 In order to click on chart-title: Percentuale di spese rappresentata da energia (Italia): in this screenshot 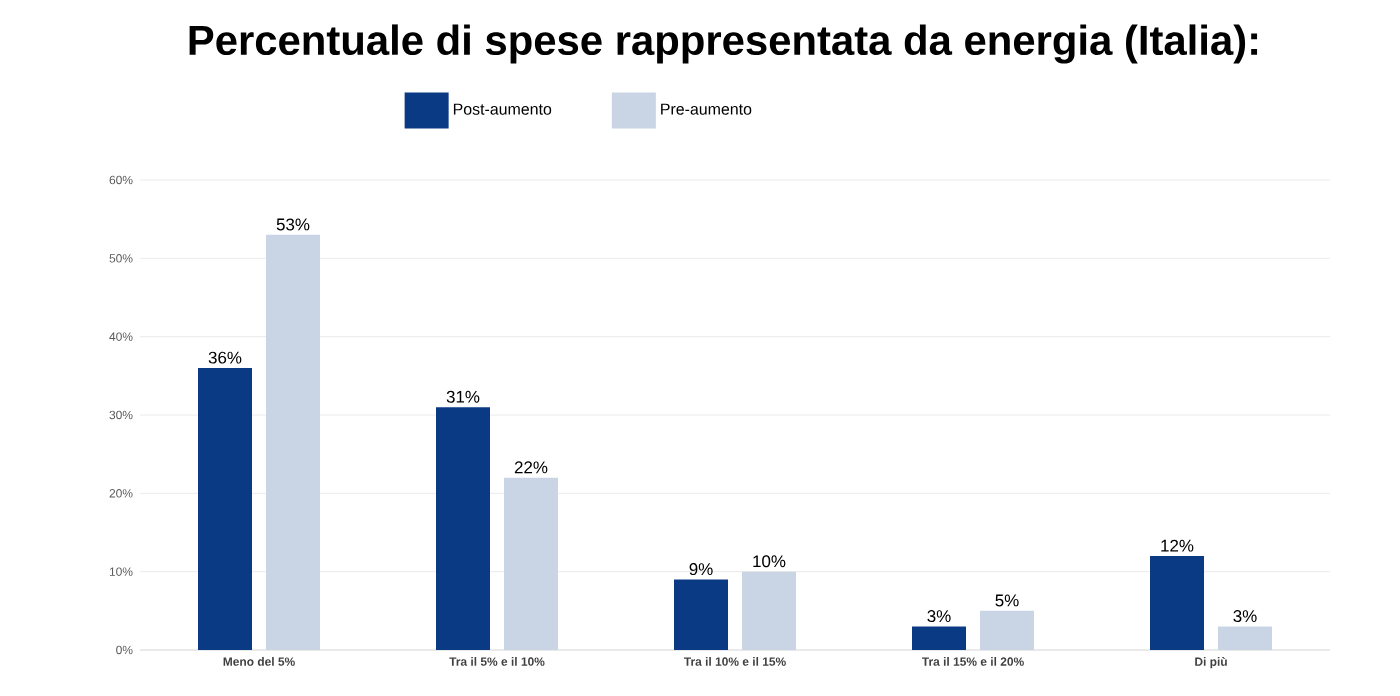, I will do `click(723, 44)`.